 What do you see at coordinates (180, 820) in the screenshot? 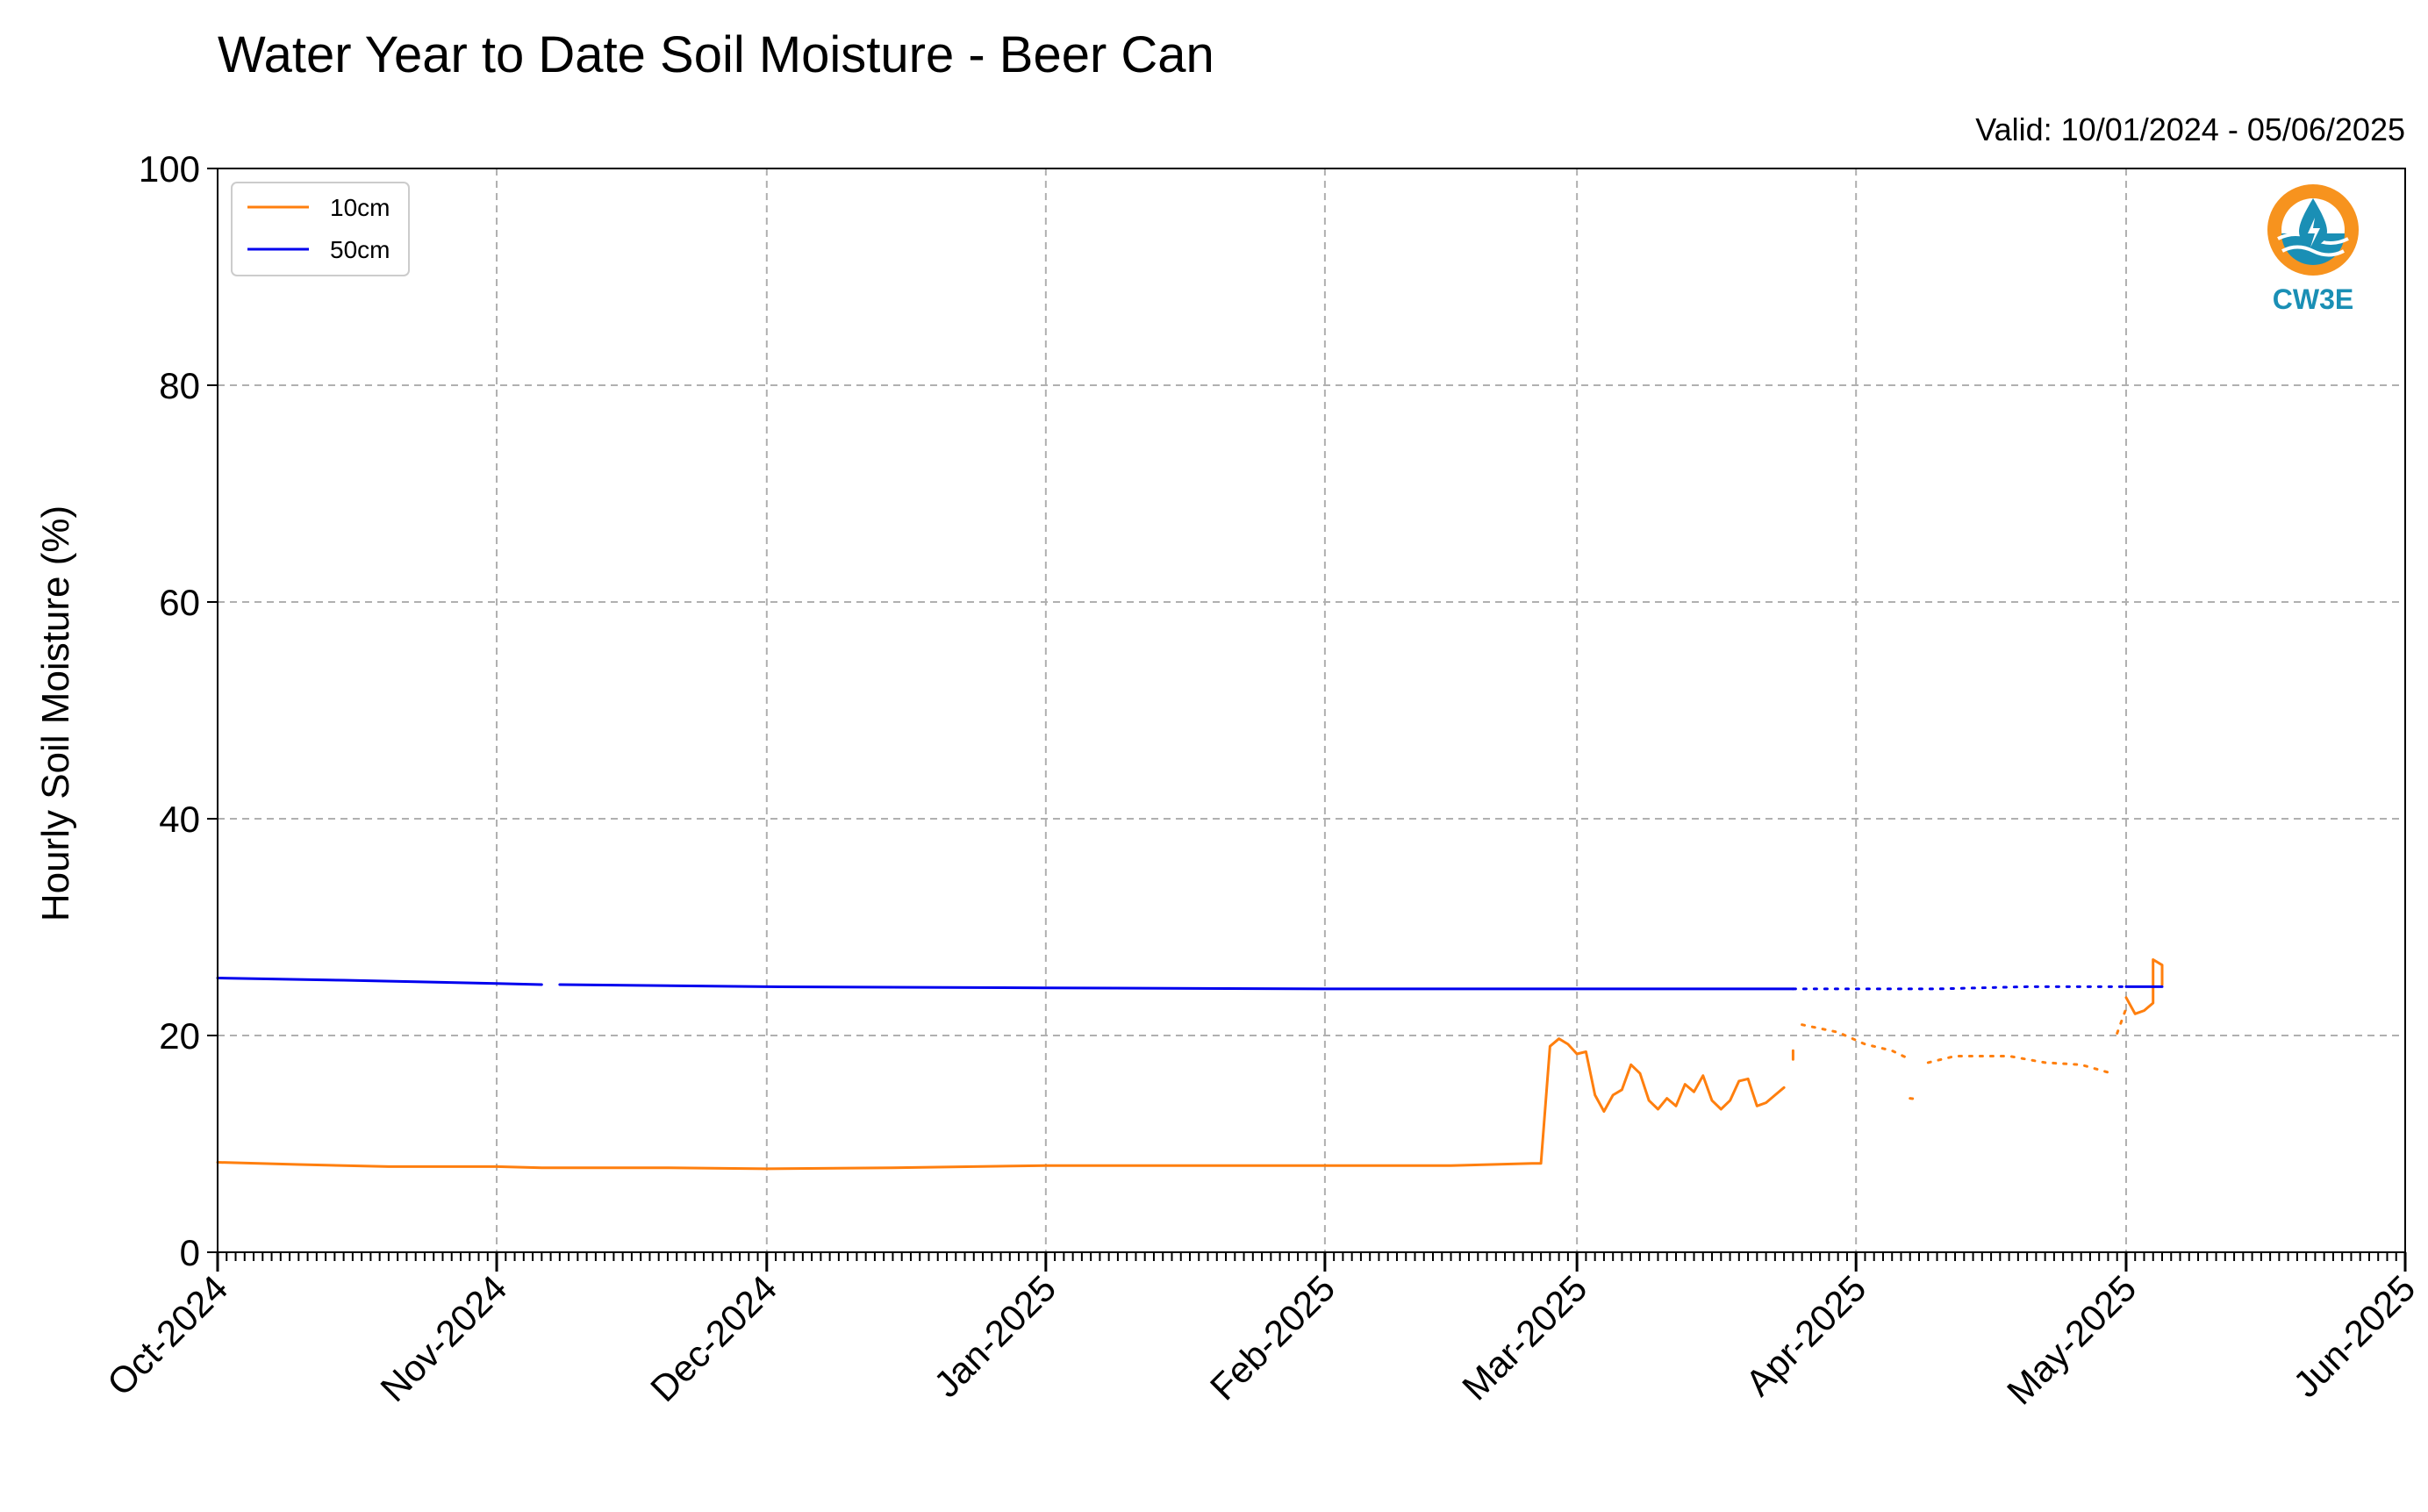
I see `y-tick-label-40: 40` at bounding box center [180, 820].